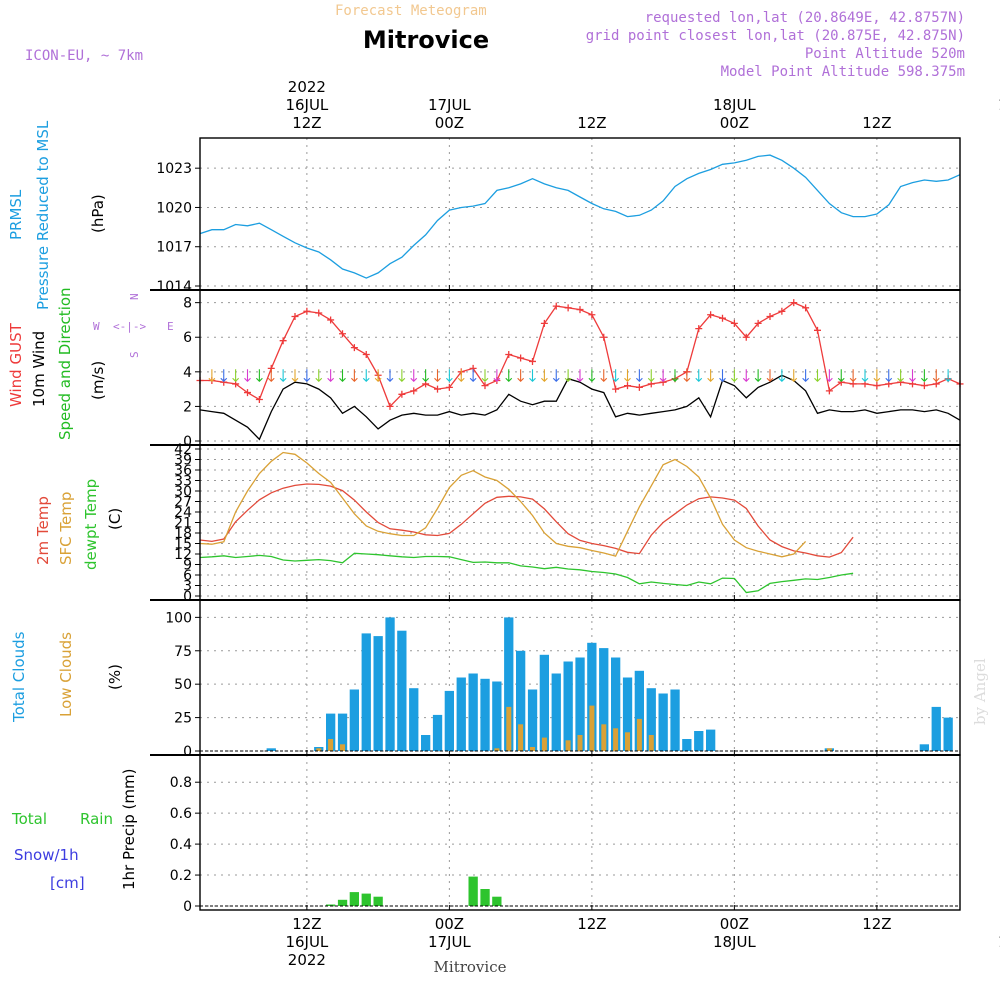 The height and width of the screenshot is (1000, 1000). What do you see at coordinates (183, 545) in the screenshot?
I see `temp-ytick-label: 15` at bounding box center [183, 545].